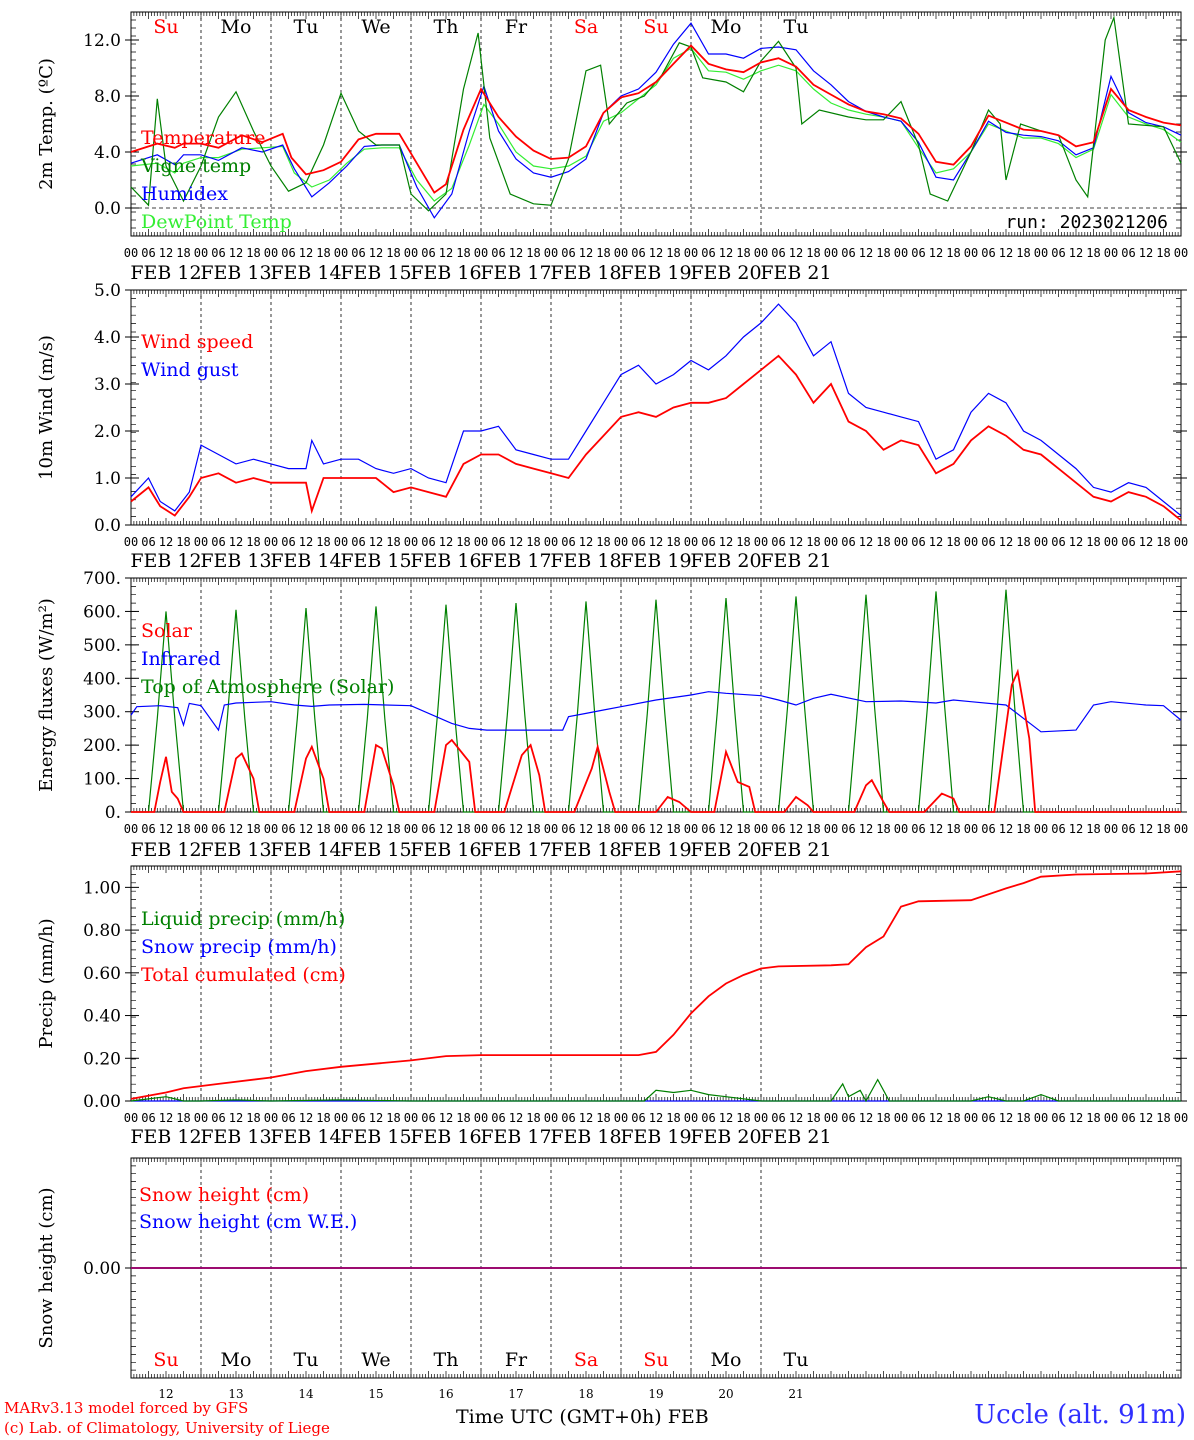  What do you see at coordinates (375, 27) in the screenshot?
I see `weekday-top: We` at bounding box center [375, 27].